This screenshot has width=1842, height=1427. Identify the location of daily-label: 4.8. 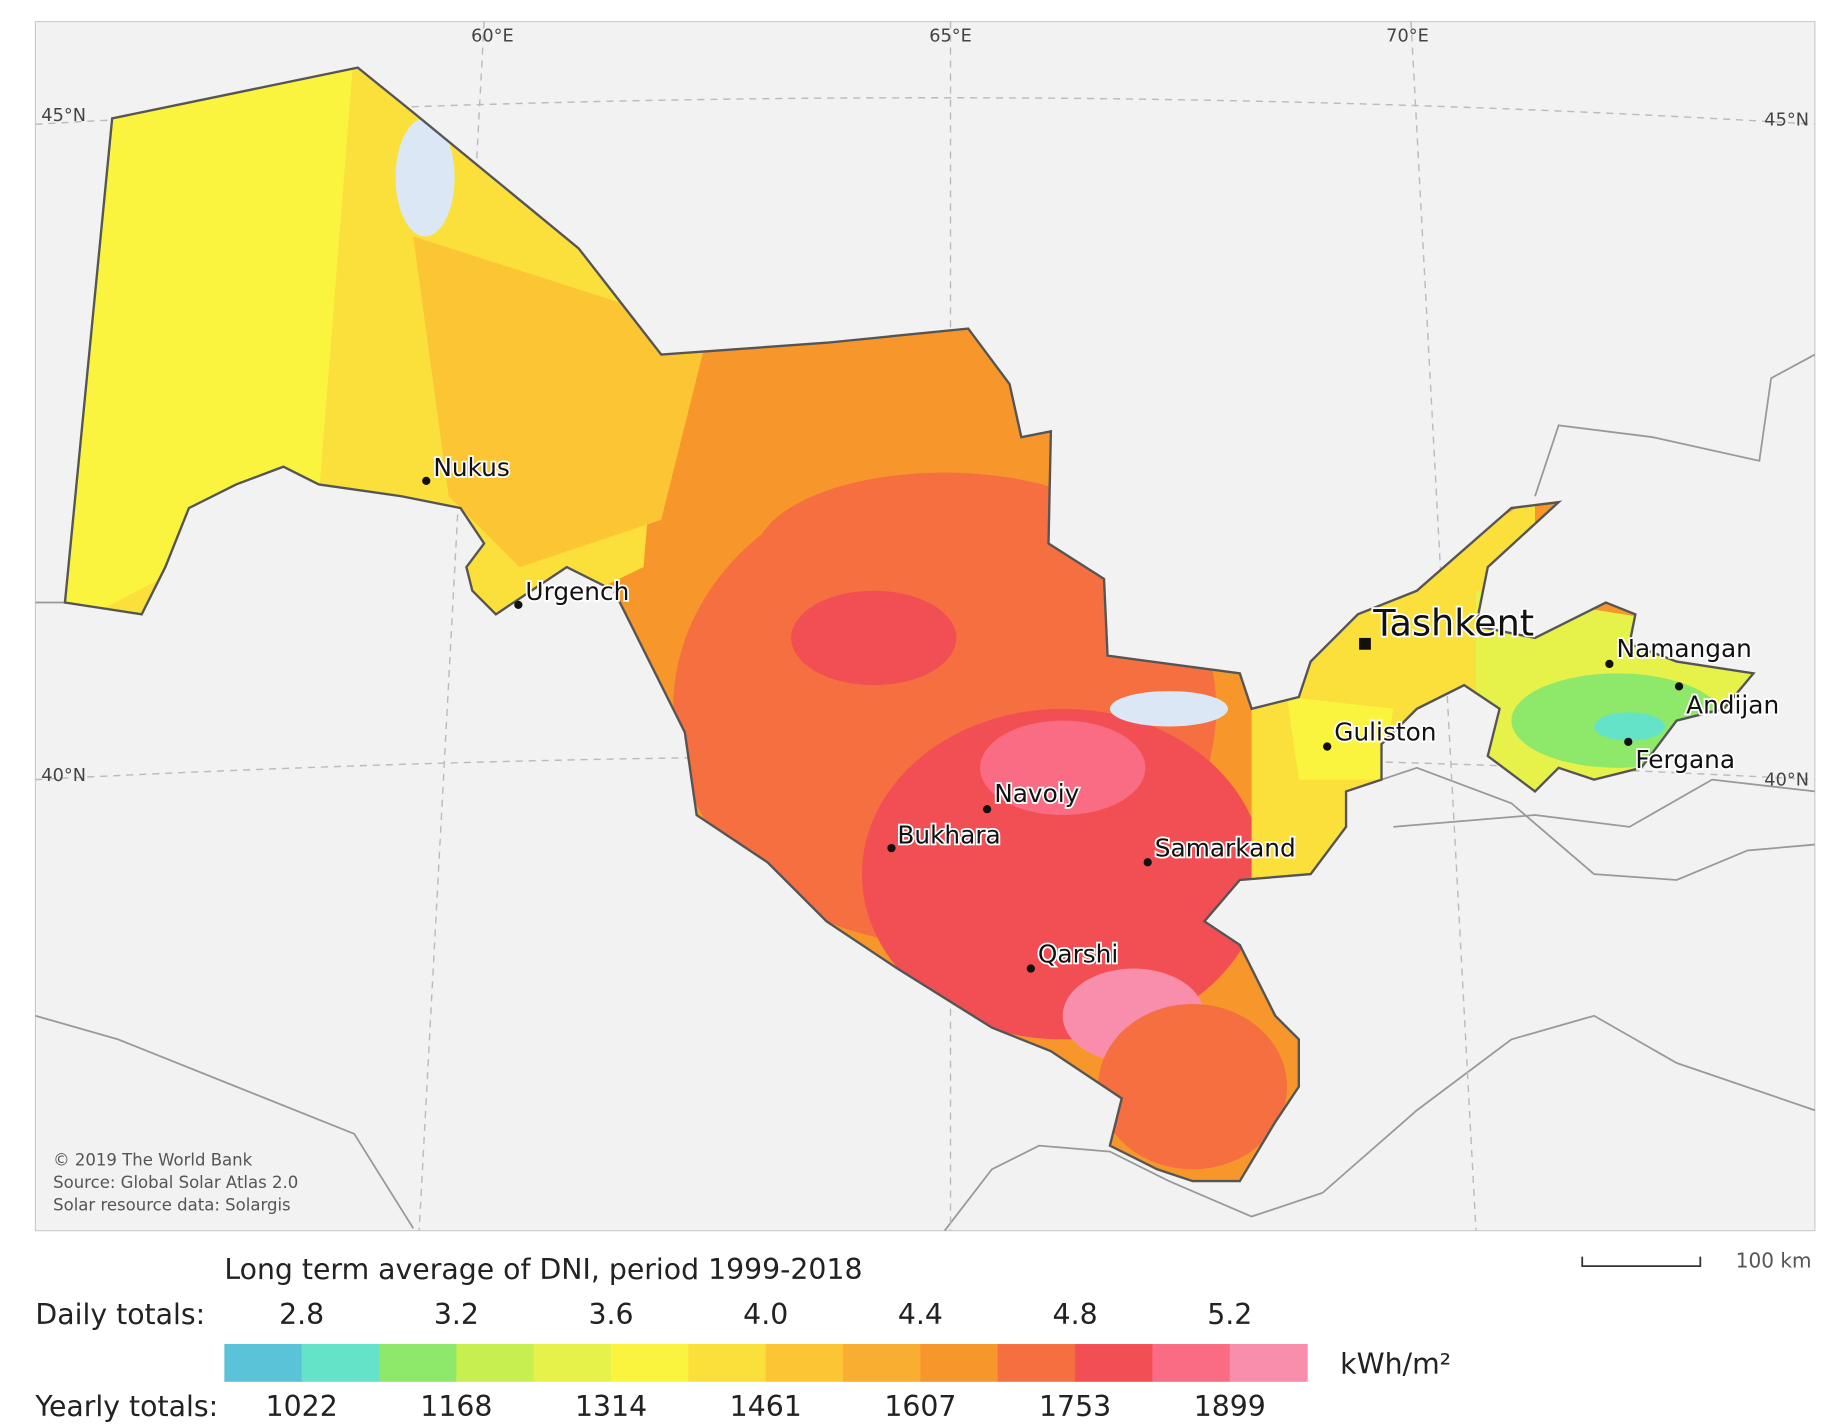
(1075, 1314).